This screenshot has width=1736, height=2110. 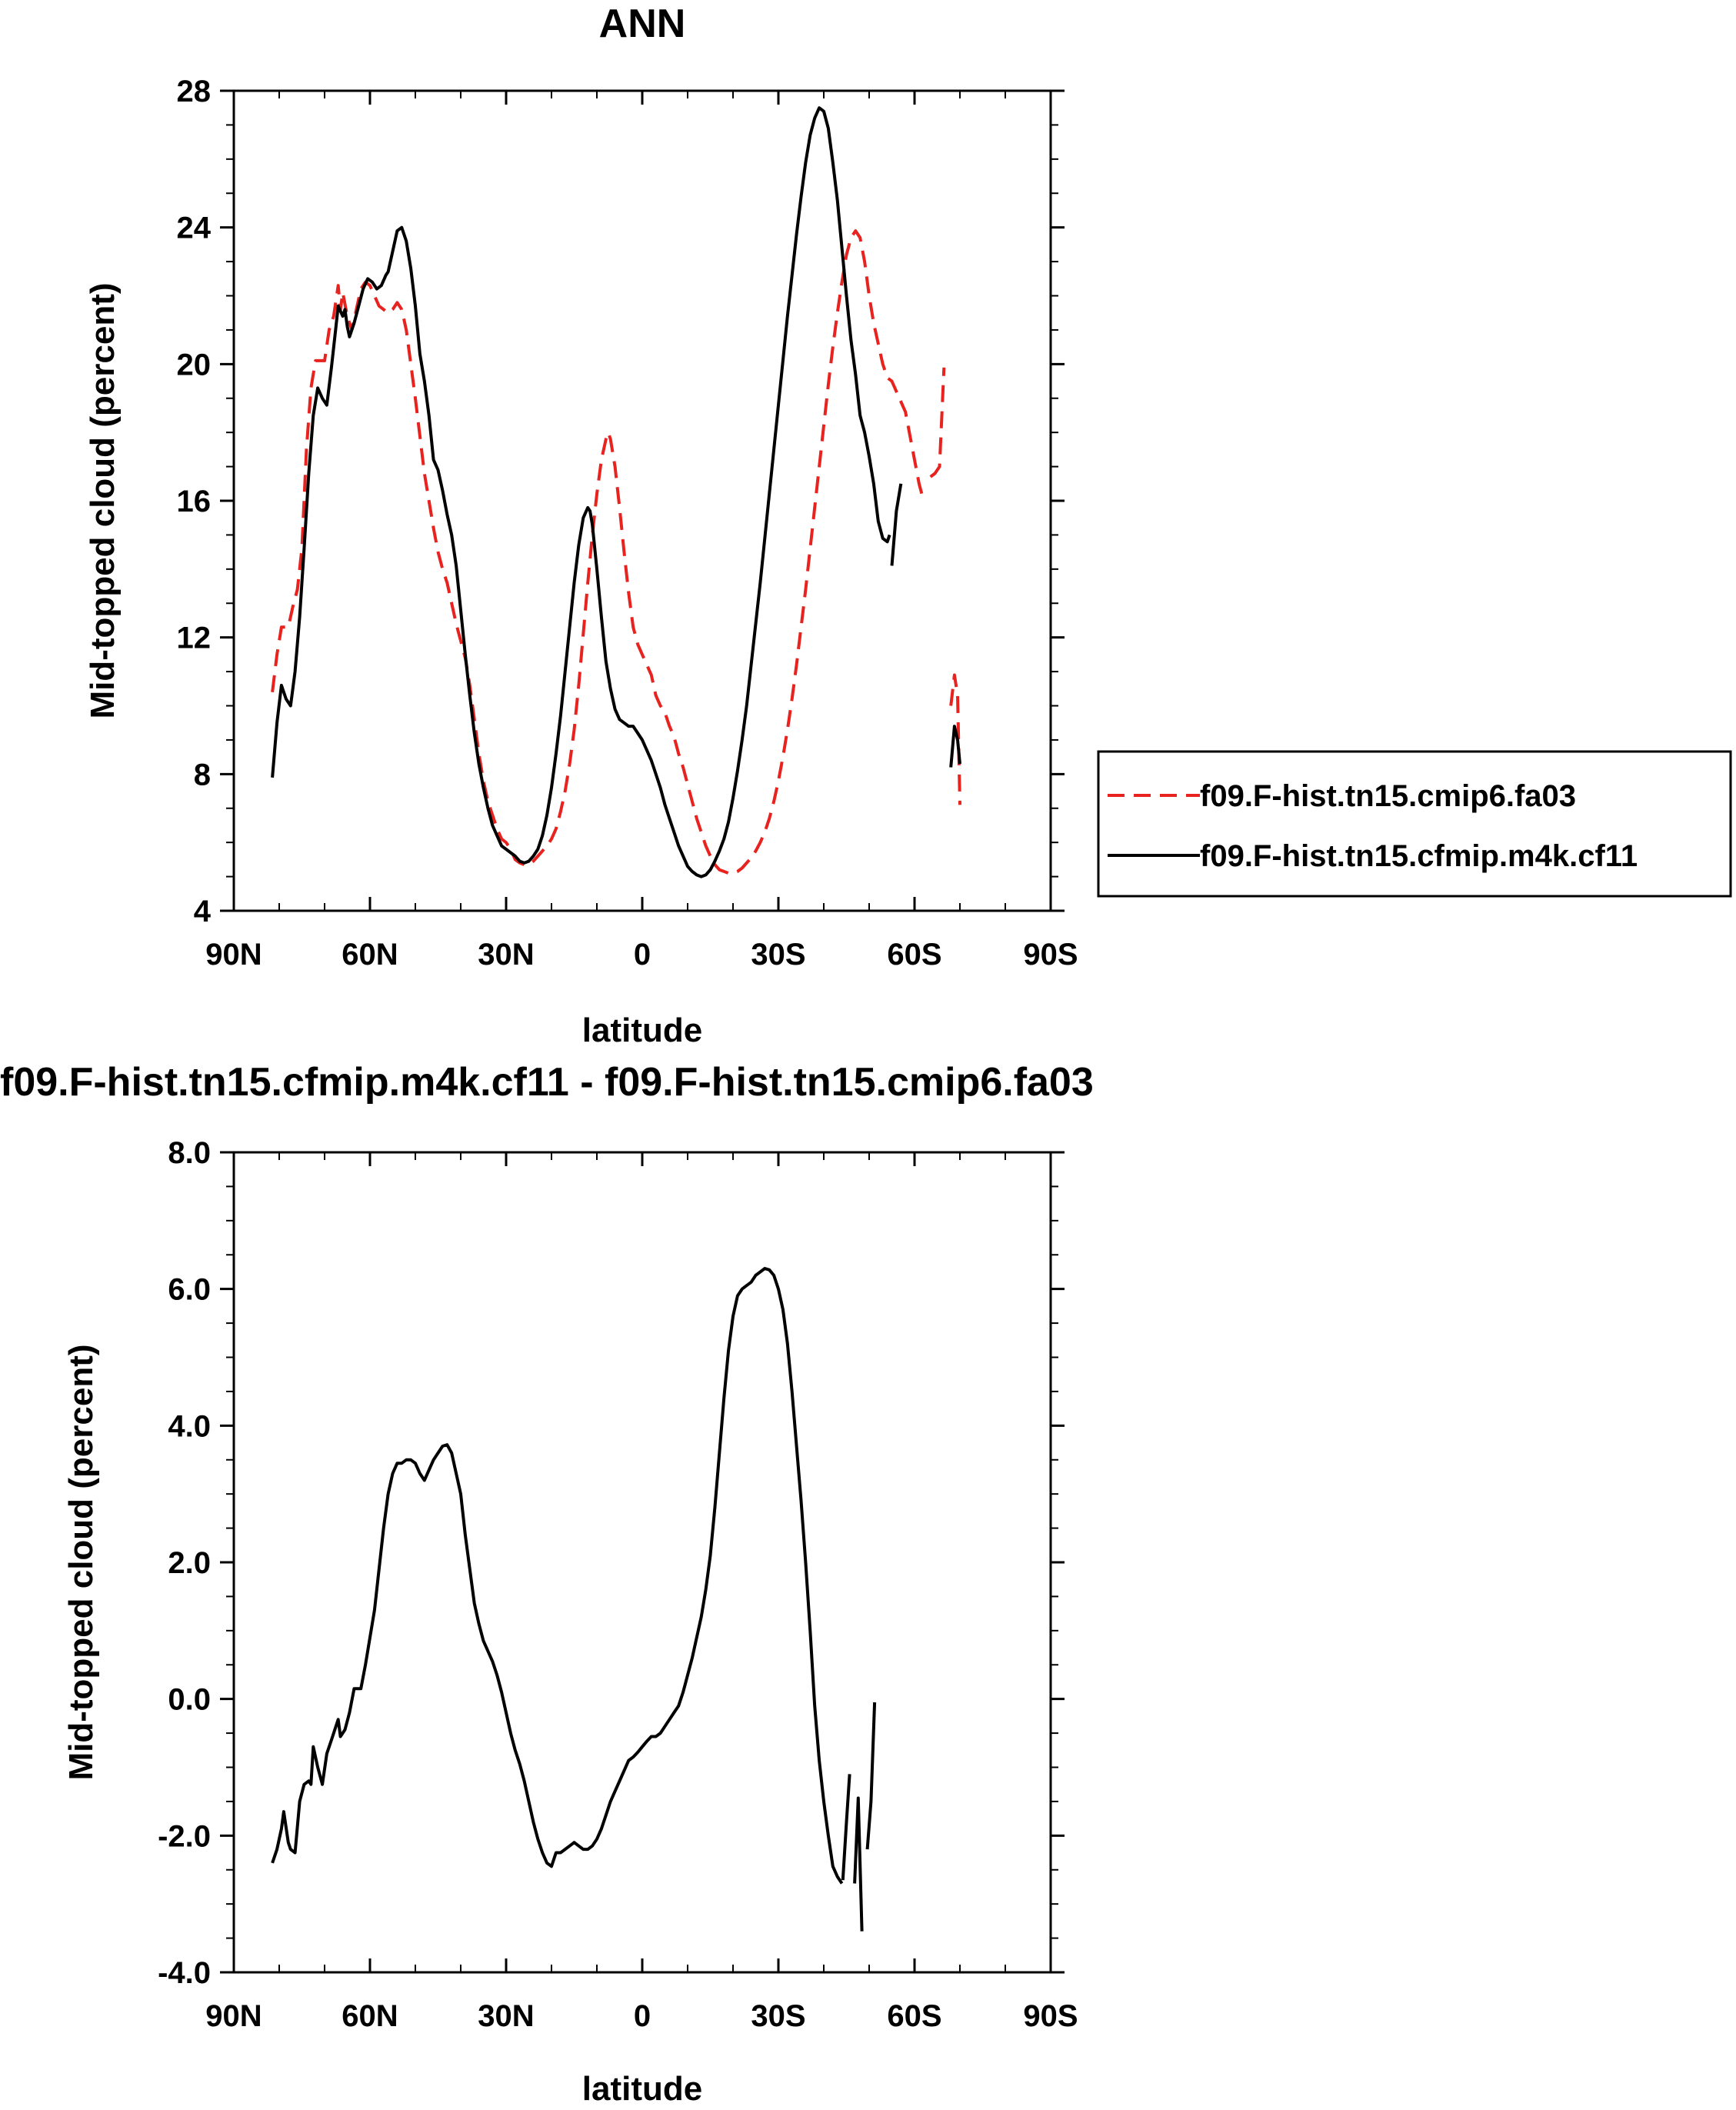 What do you see at coordinates (194, 639) in the screenshot?
I see `y-tick-label: 12` at bounding box center [194, 639].